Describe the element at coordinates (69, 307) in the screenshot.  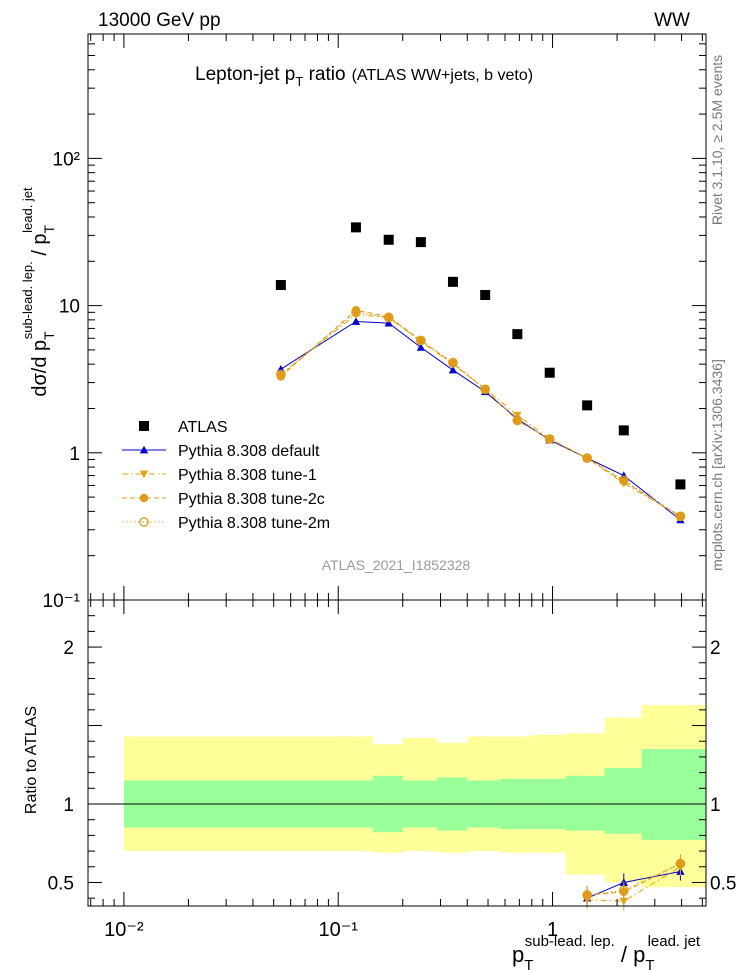
I see `y-tick-label: 10` at that location.